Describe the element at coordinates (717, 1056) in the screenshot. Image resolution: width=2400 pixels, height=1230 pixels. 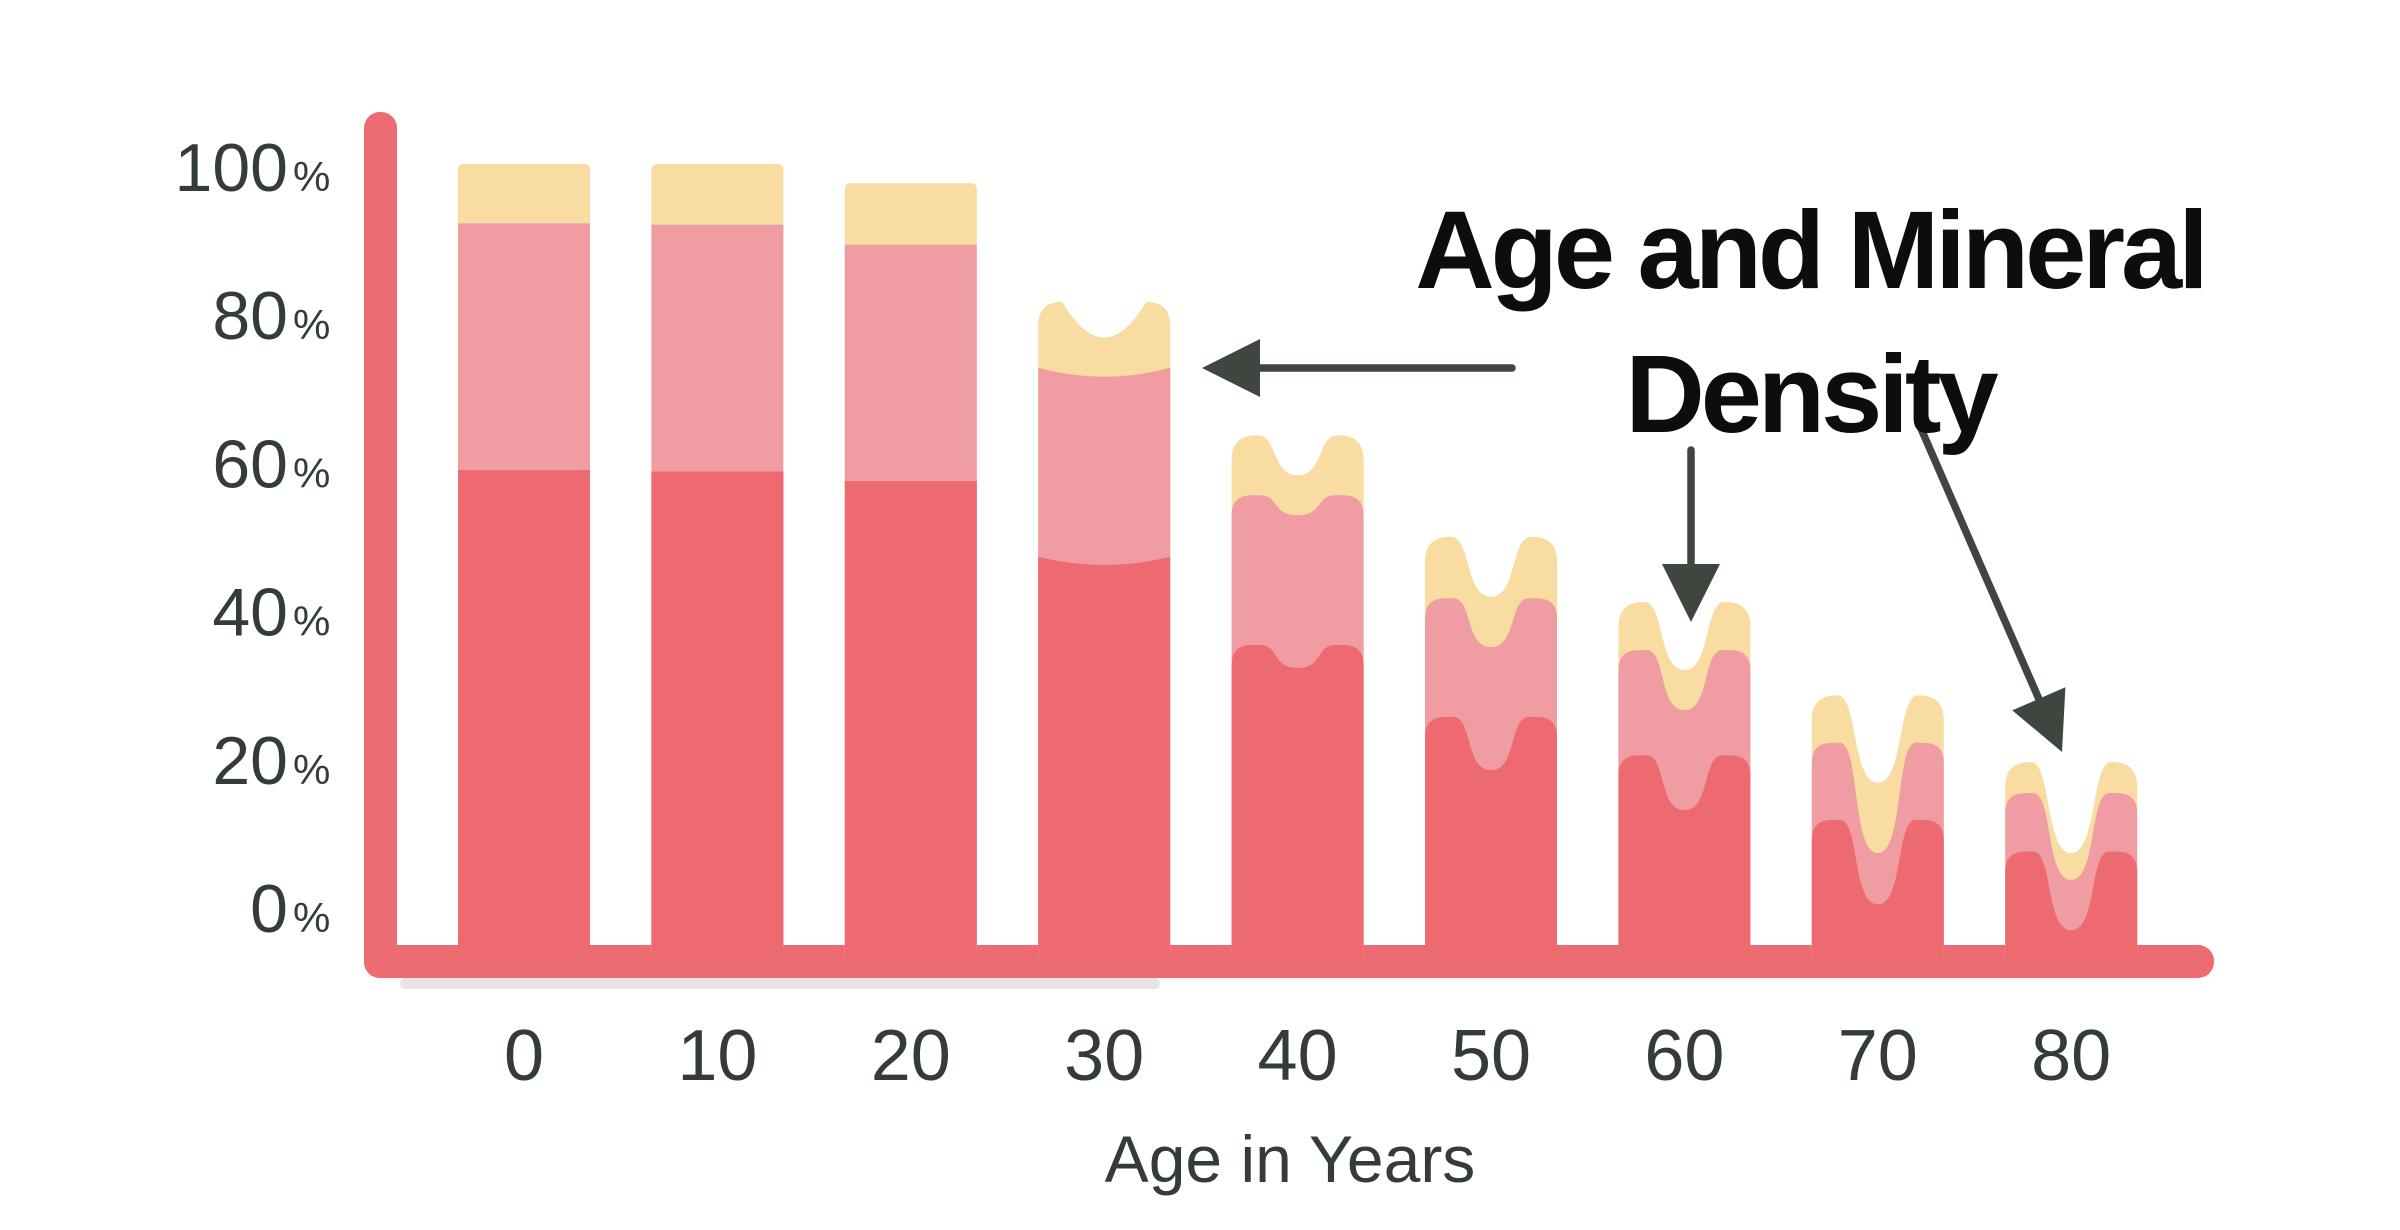
I see `x-tick-label-10: 10` at that location.